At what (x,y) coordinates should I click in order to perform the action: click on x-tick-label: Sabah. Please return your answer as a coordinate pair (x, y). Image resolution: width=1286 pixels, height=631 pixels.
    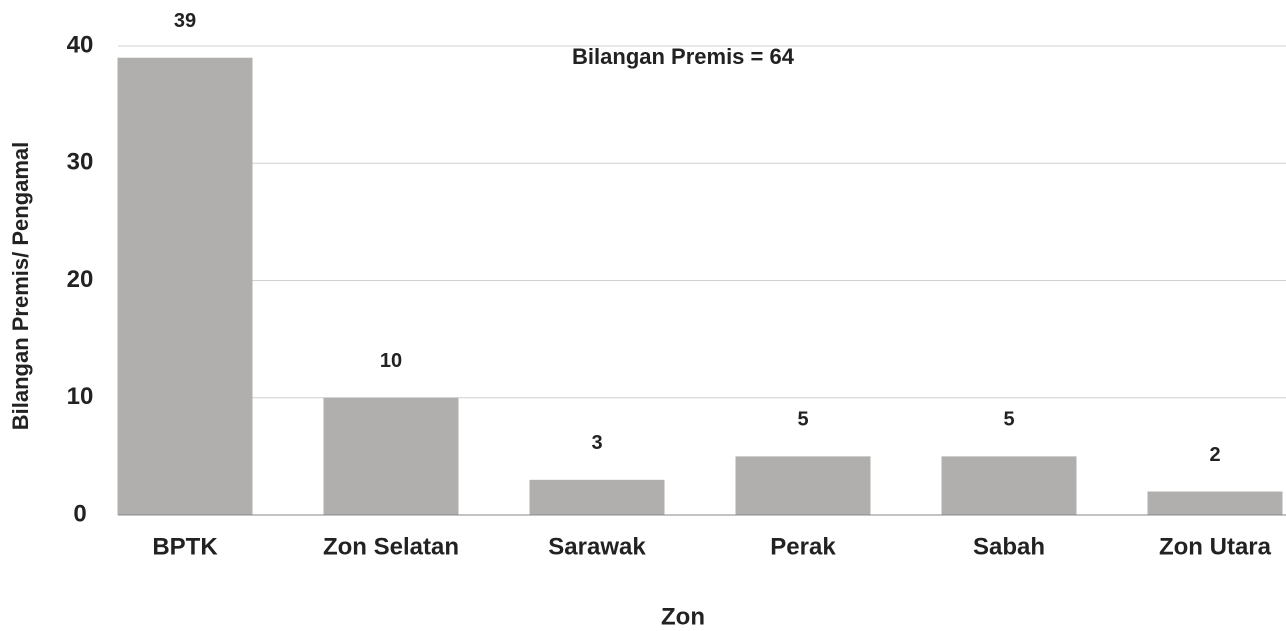
    Looking at the image, I should click on (1009, 546).